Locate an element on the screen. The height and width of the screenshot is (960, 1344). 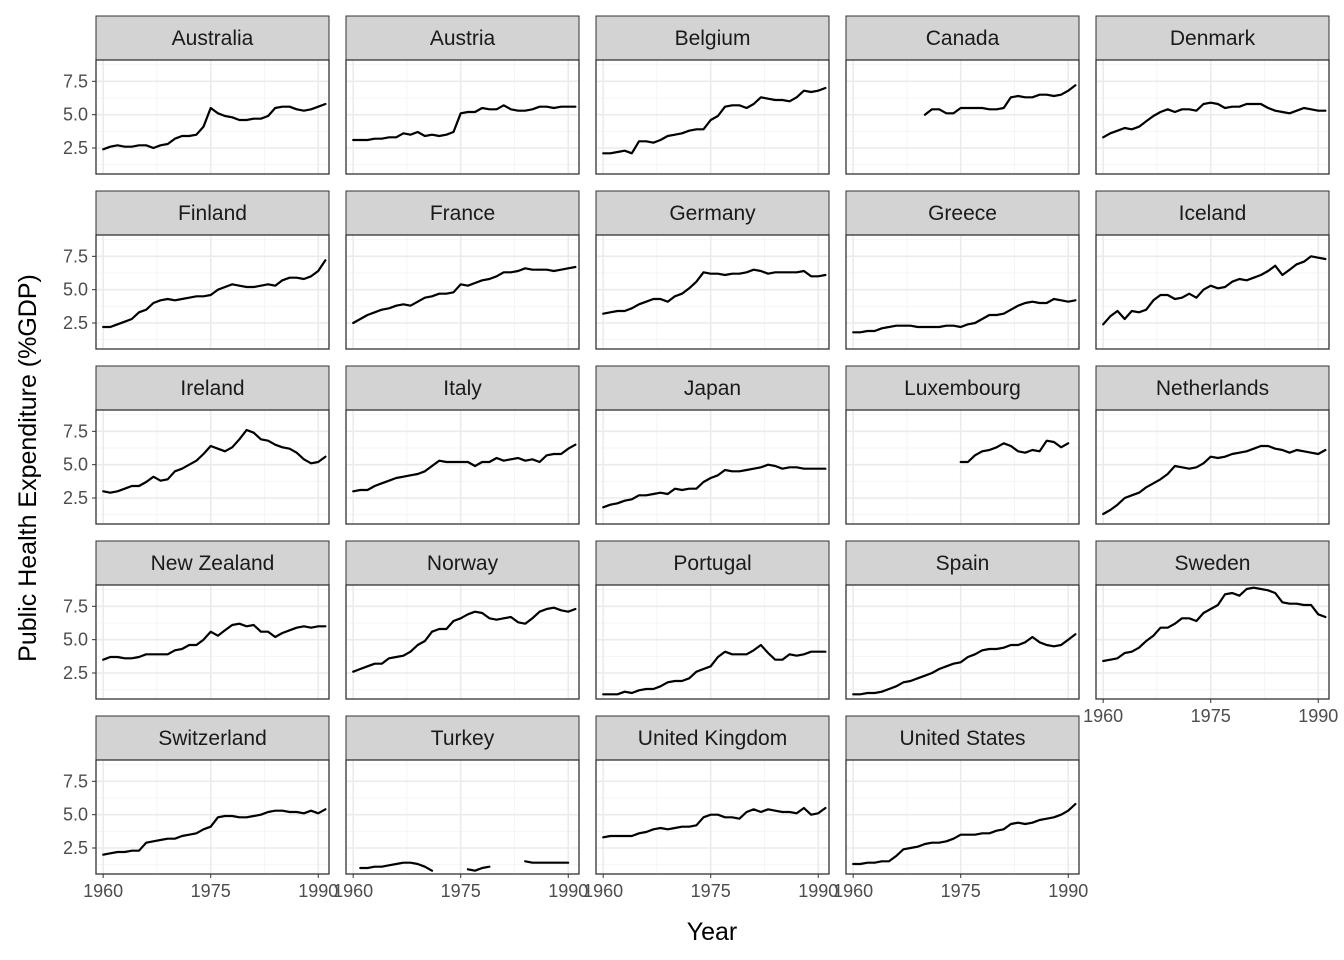
series-line-france is located at coordinates (464, 295).